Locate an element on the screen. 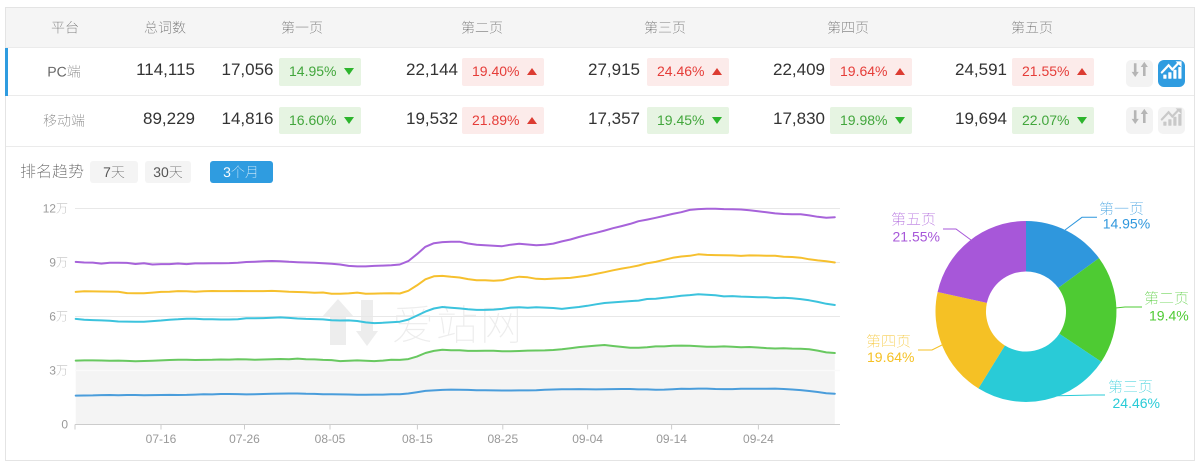  svg-text: 14.95% is located at coordinates (1126, 224).